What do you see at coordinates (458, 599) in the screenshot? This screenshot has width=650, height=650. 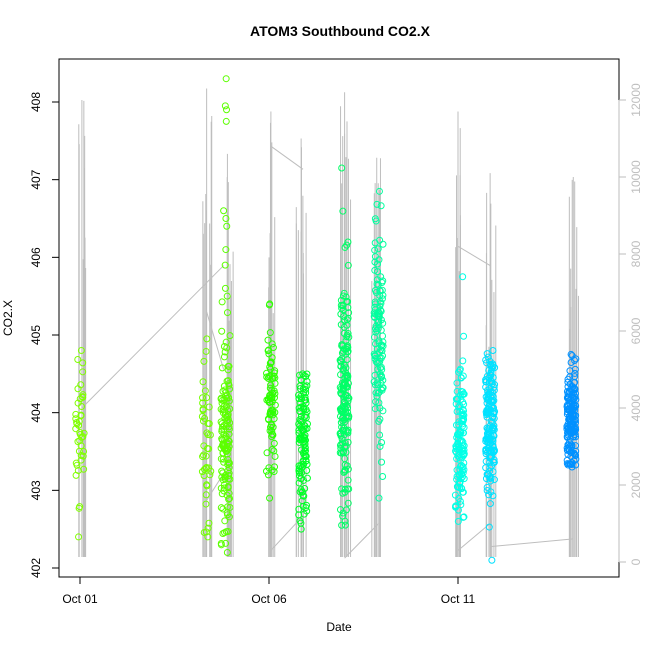 I see `x-tick-label: Oct 11` at bounding box center [458, 599].